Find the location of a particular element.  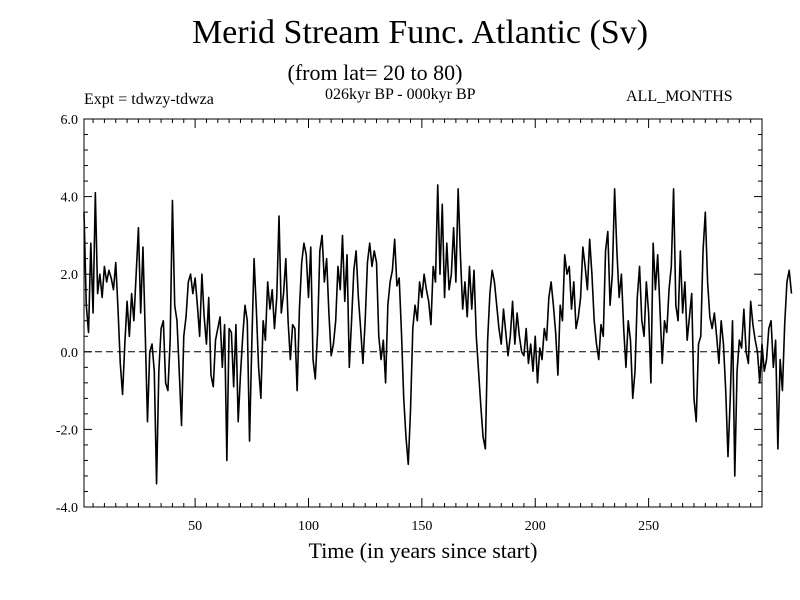

x-tick-label: 100 is located at coordinates (308, 526).